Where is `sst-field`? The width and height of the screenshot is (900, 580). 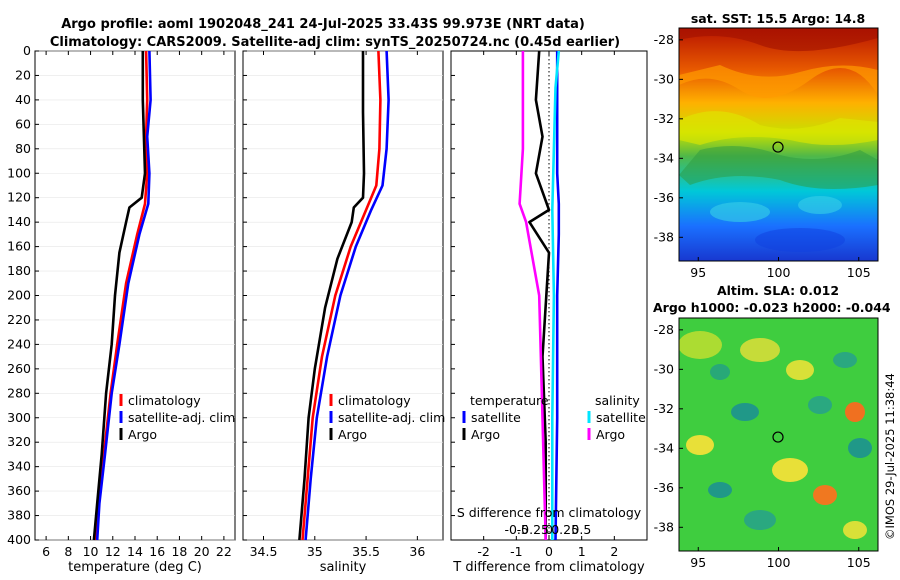 sst-field is located at coordinates (778, 144).